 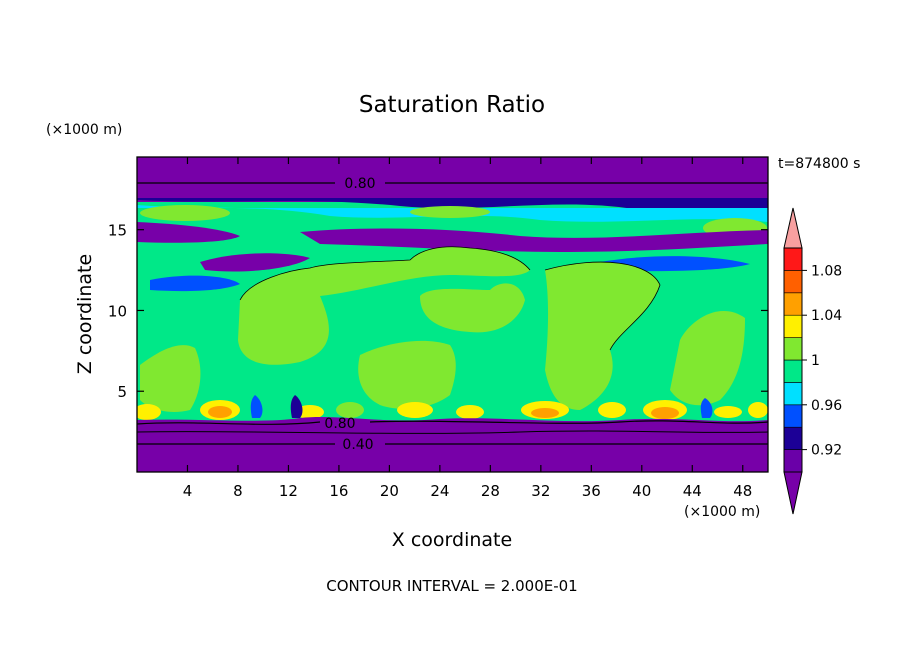 I want to click on x-tick-label: 32, so click(x=540, y=491).